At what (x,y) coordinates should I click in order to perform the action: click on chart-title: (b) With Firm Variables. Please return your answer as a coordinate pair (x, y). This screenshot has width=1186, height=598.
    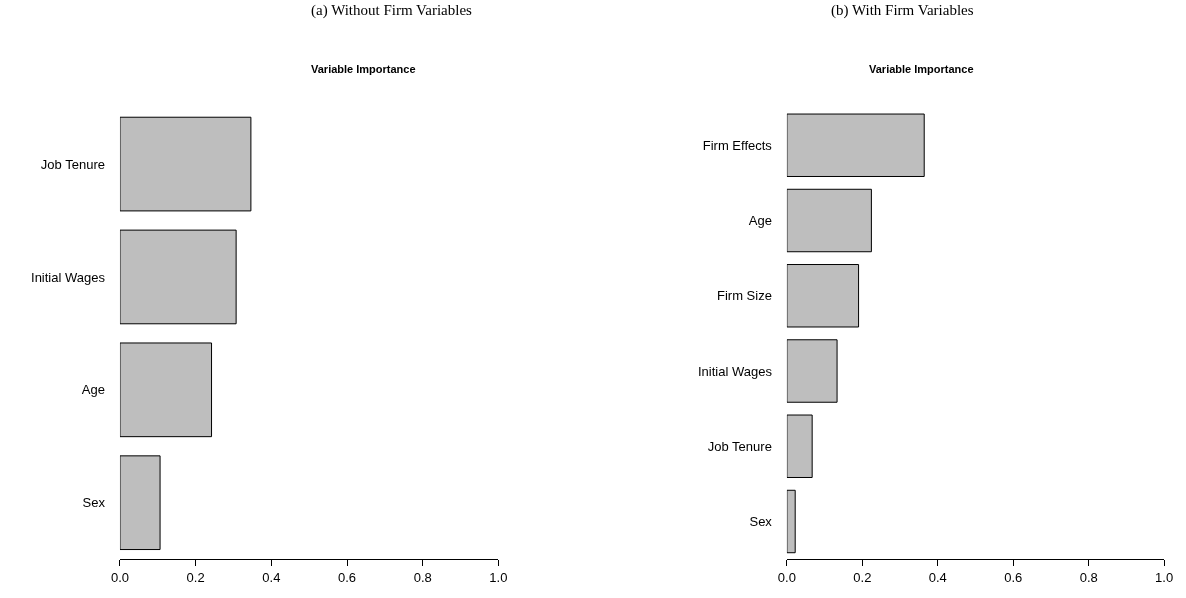
    Looking at the image, I should click on (902, 10).